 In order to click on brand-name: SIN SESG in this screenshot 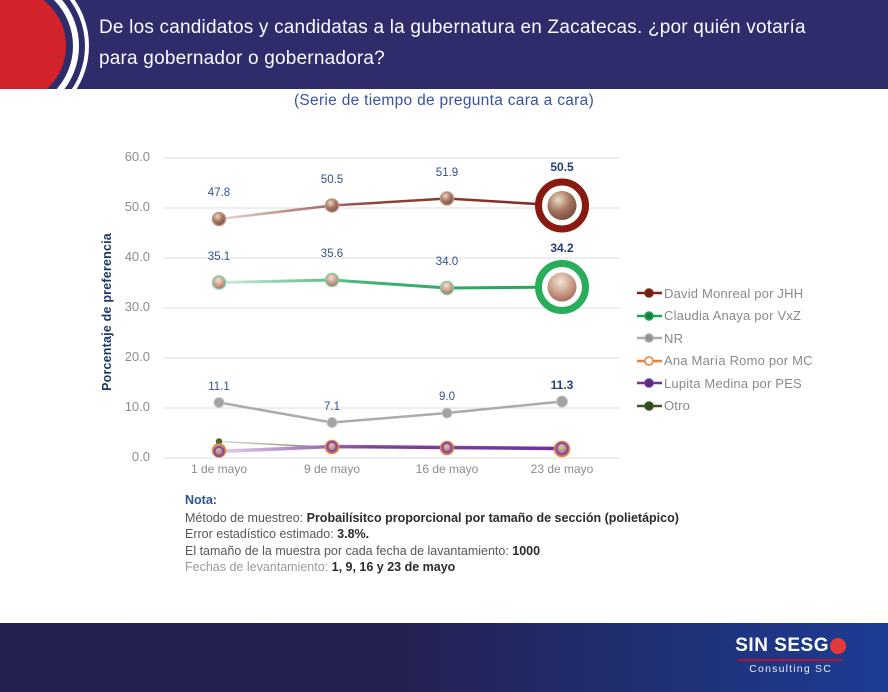, I will do `click(790, 646)`.